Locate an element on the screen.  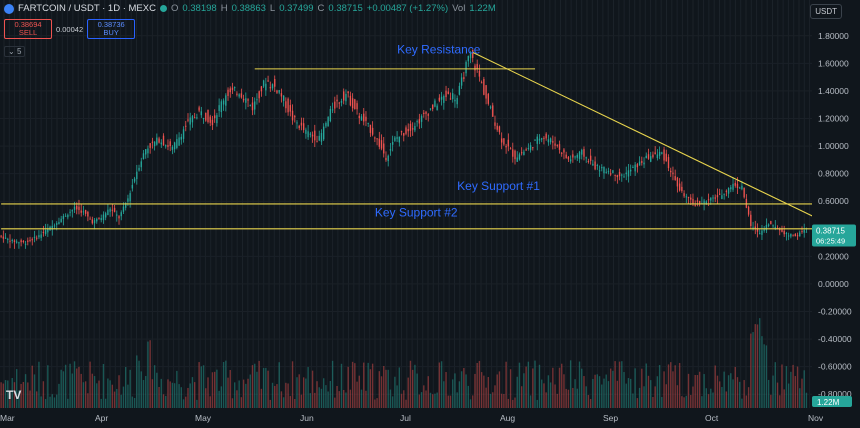
indicators-toggle: ⌄ 5 is located at coordinates (15, 51).